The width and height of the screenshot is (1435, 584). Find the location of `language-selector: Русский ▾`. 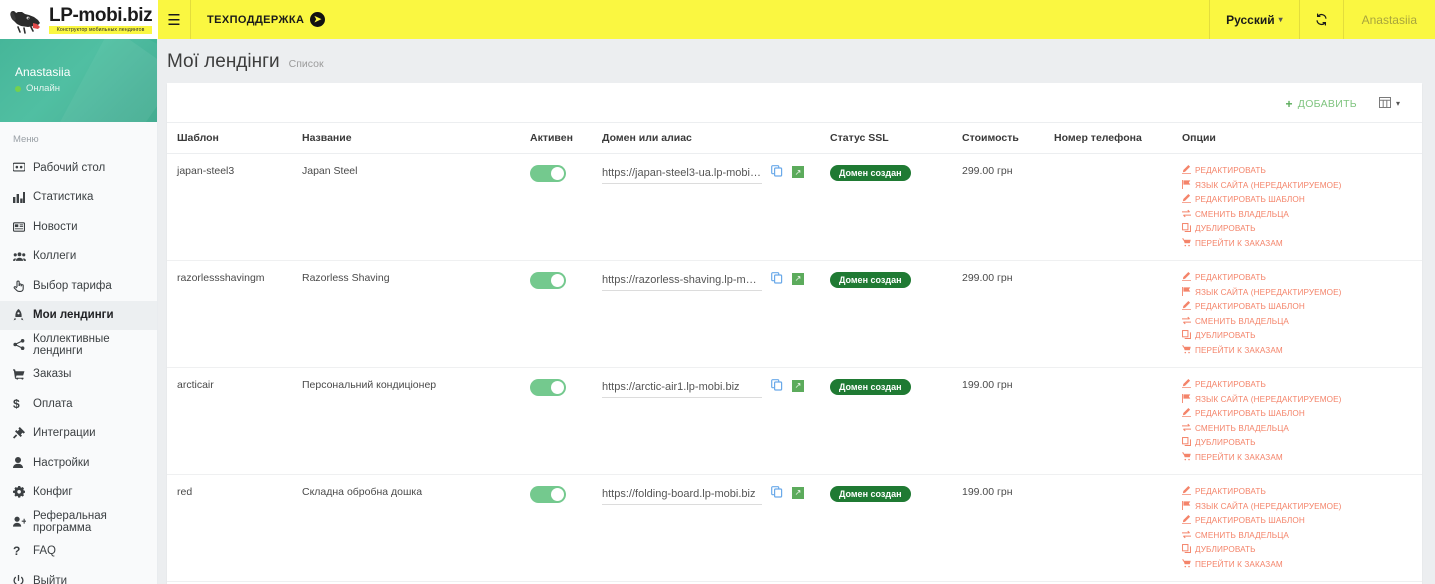

language-selector: Русский ▾ is located at coordinates (1254, 19).